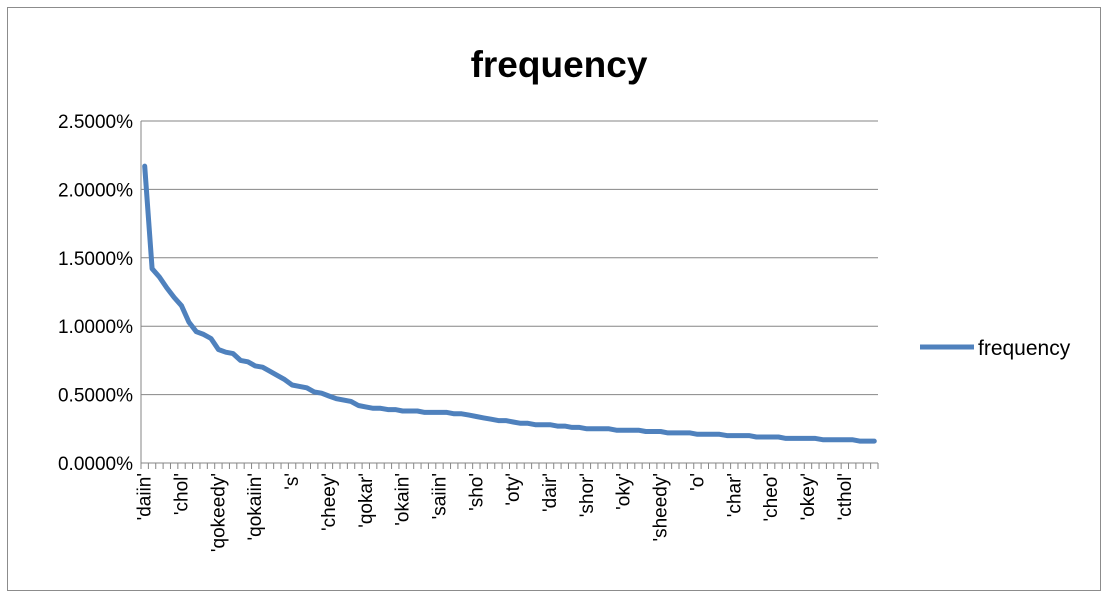  Describe the element at coordinates (587, 495) in the screenshot. I see `x-tick-label: 'shor'` at that location.